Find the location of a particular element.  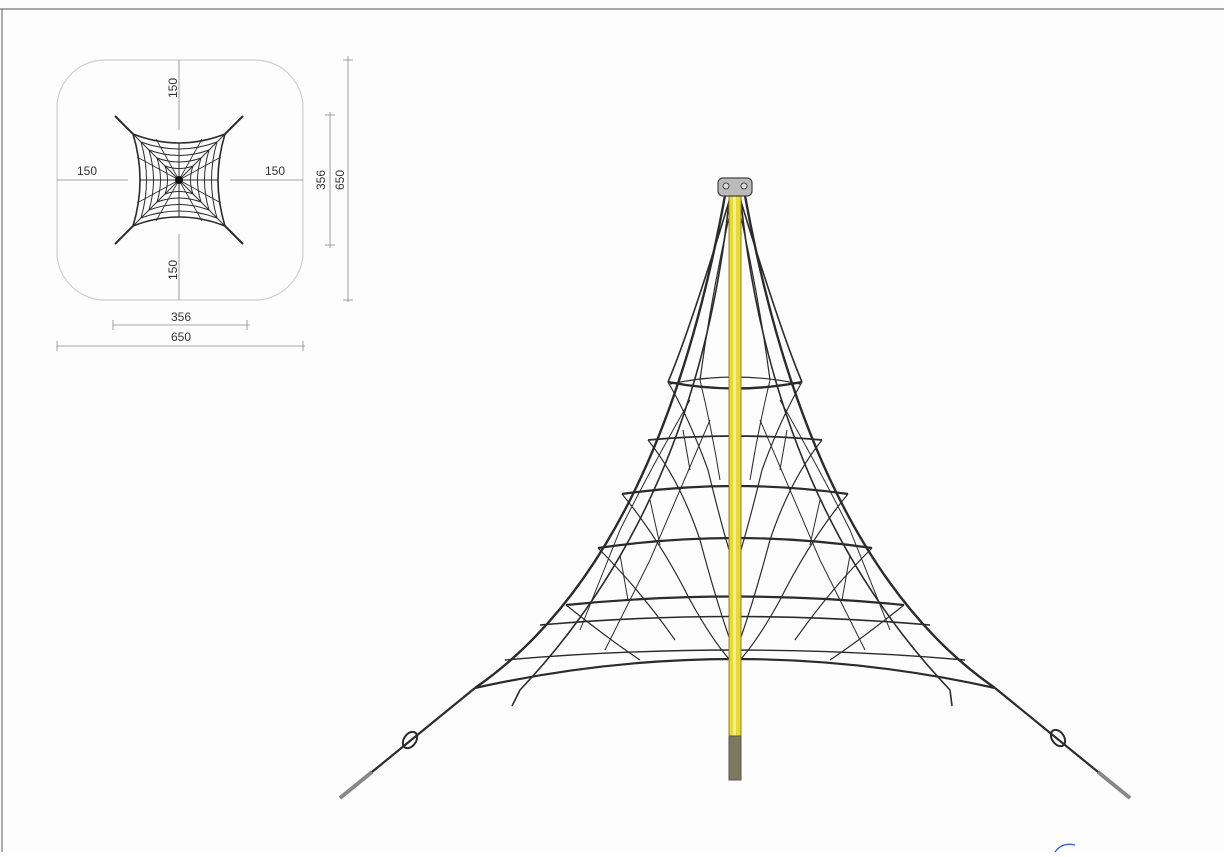

plan-view: 150 150 150 150 356 650 356 650 is located at coordinates (204, 203).